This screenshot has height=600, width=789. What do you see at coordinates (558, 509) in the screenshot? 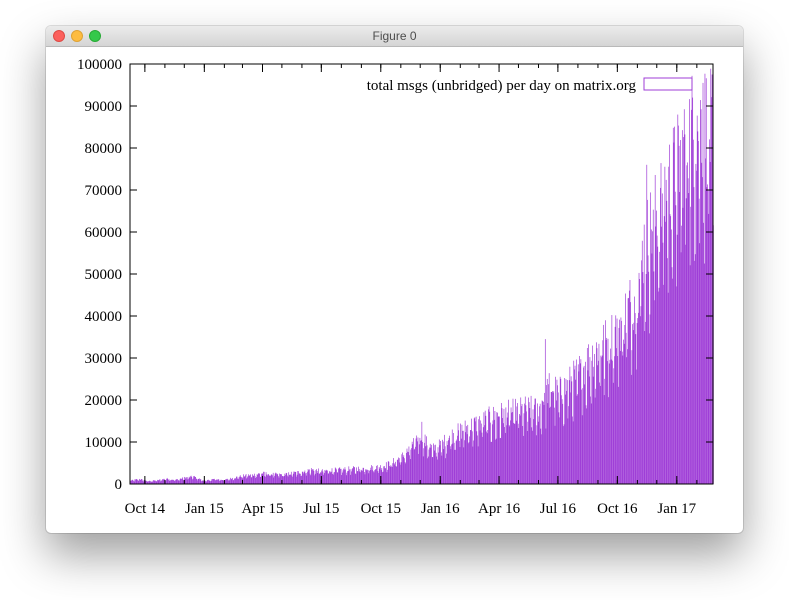
I see `x-tick-label: Jul 16` at bounding box center [558, 509].